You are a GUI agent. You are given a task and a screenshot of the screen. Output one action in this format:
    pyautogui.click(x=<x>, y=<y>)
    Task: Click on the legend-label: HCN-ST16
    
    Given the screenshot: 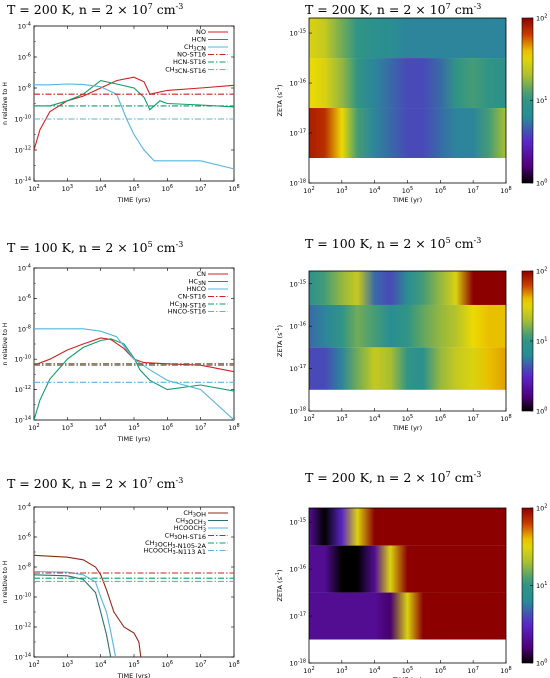 What is the action you would take?
    pyautogui.click(x=189, y=62)
    